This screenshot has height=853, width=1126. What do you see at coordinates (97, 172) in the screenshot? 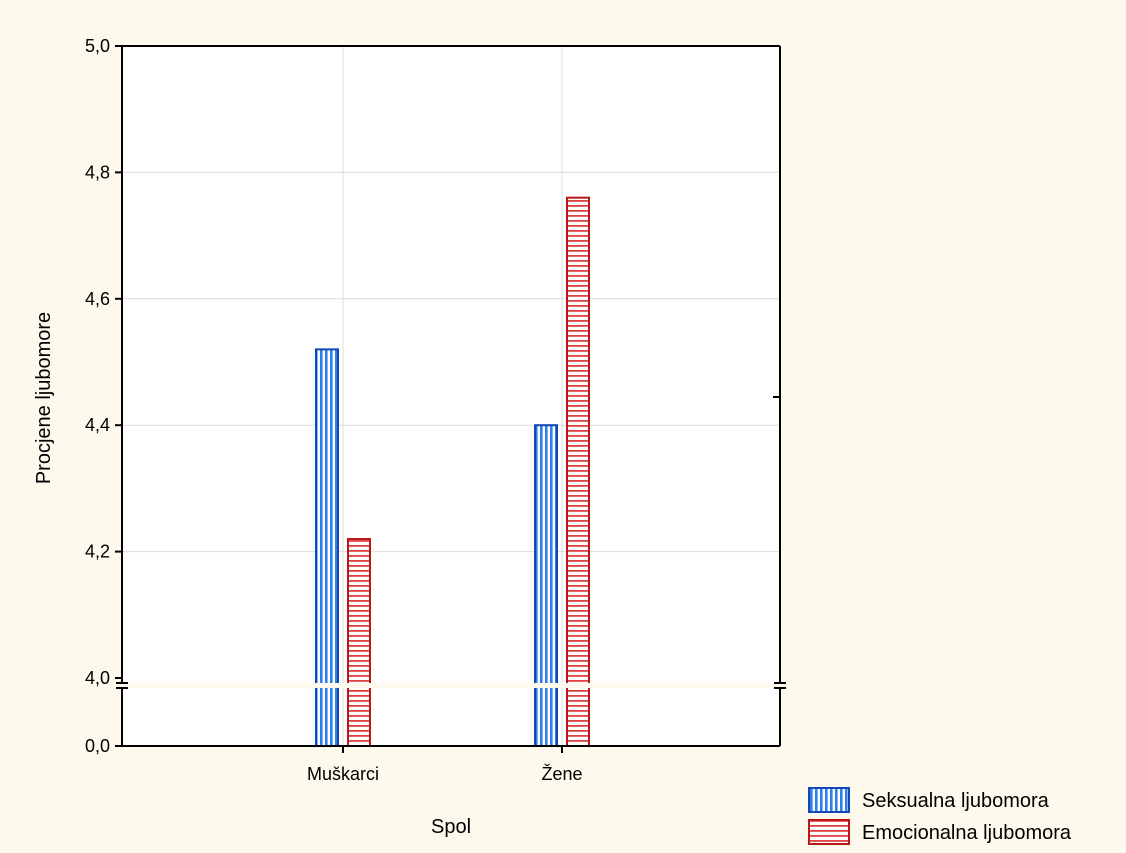
I see `y-tick-label: 4,8` at bounding box center [97, 172].